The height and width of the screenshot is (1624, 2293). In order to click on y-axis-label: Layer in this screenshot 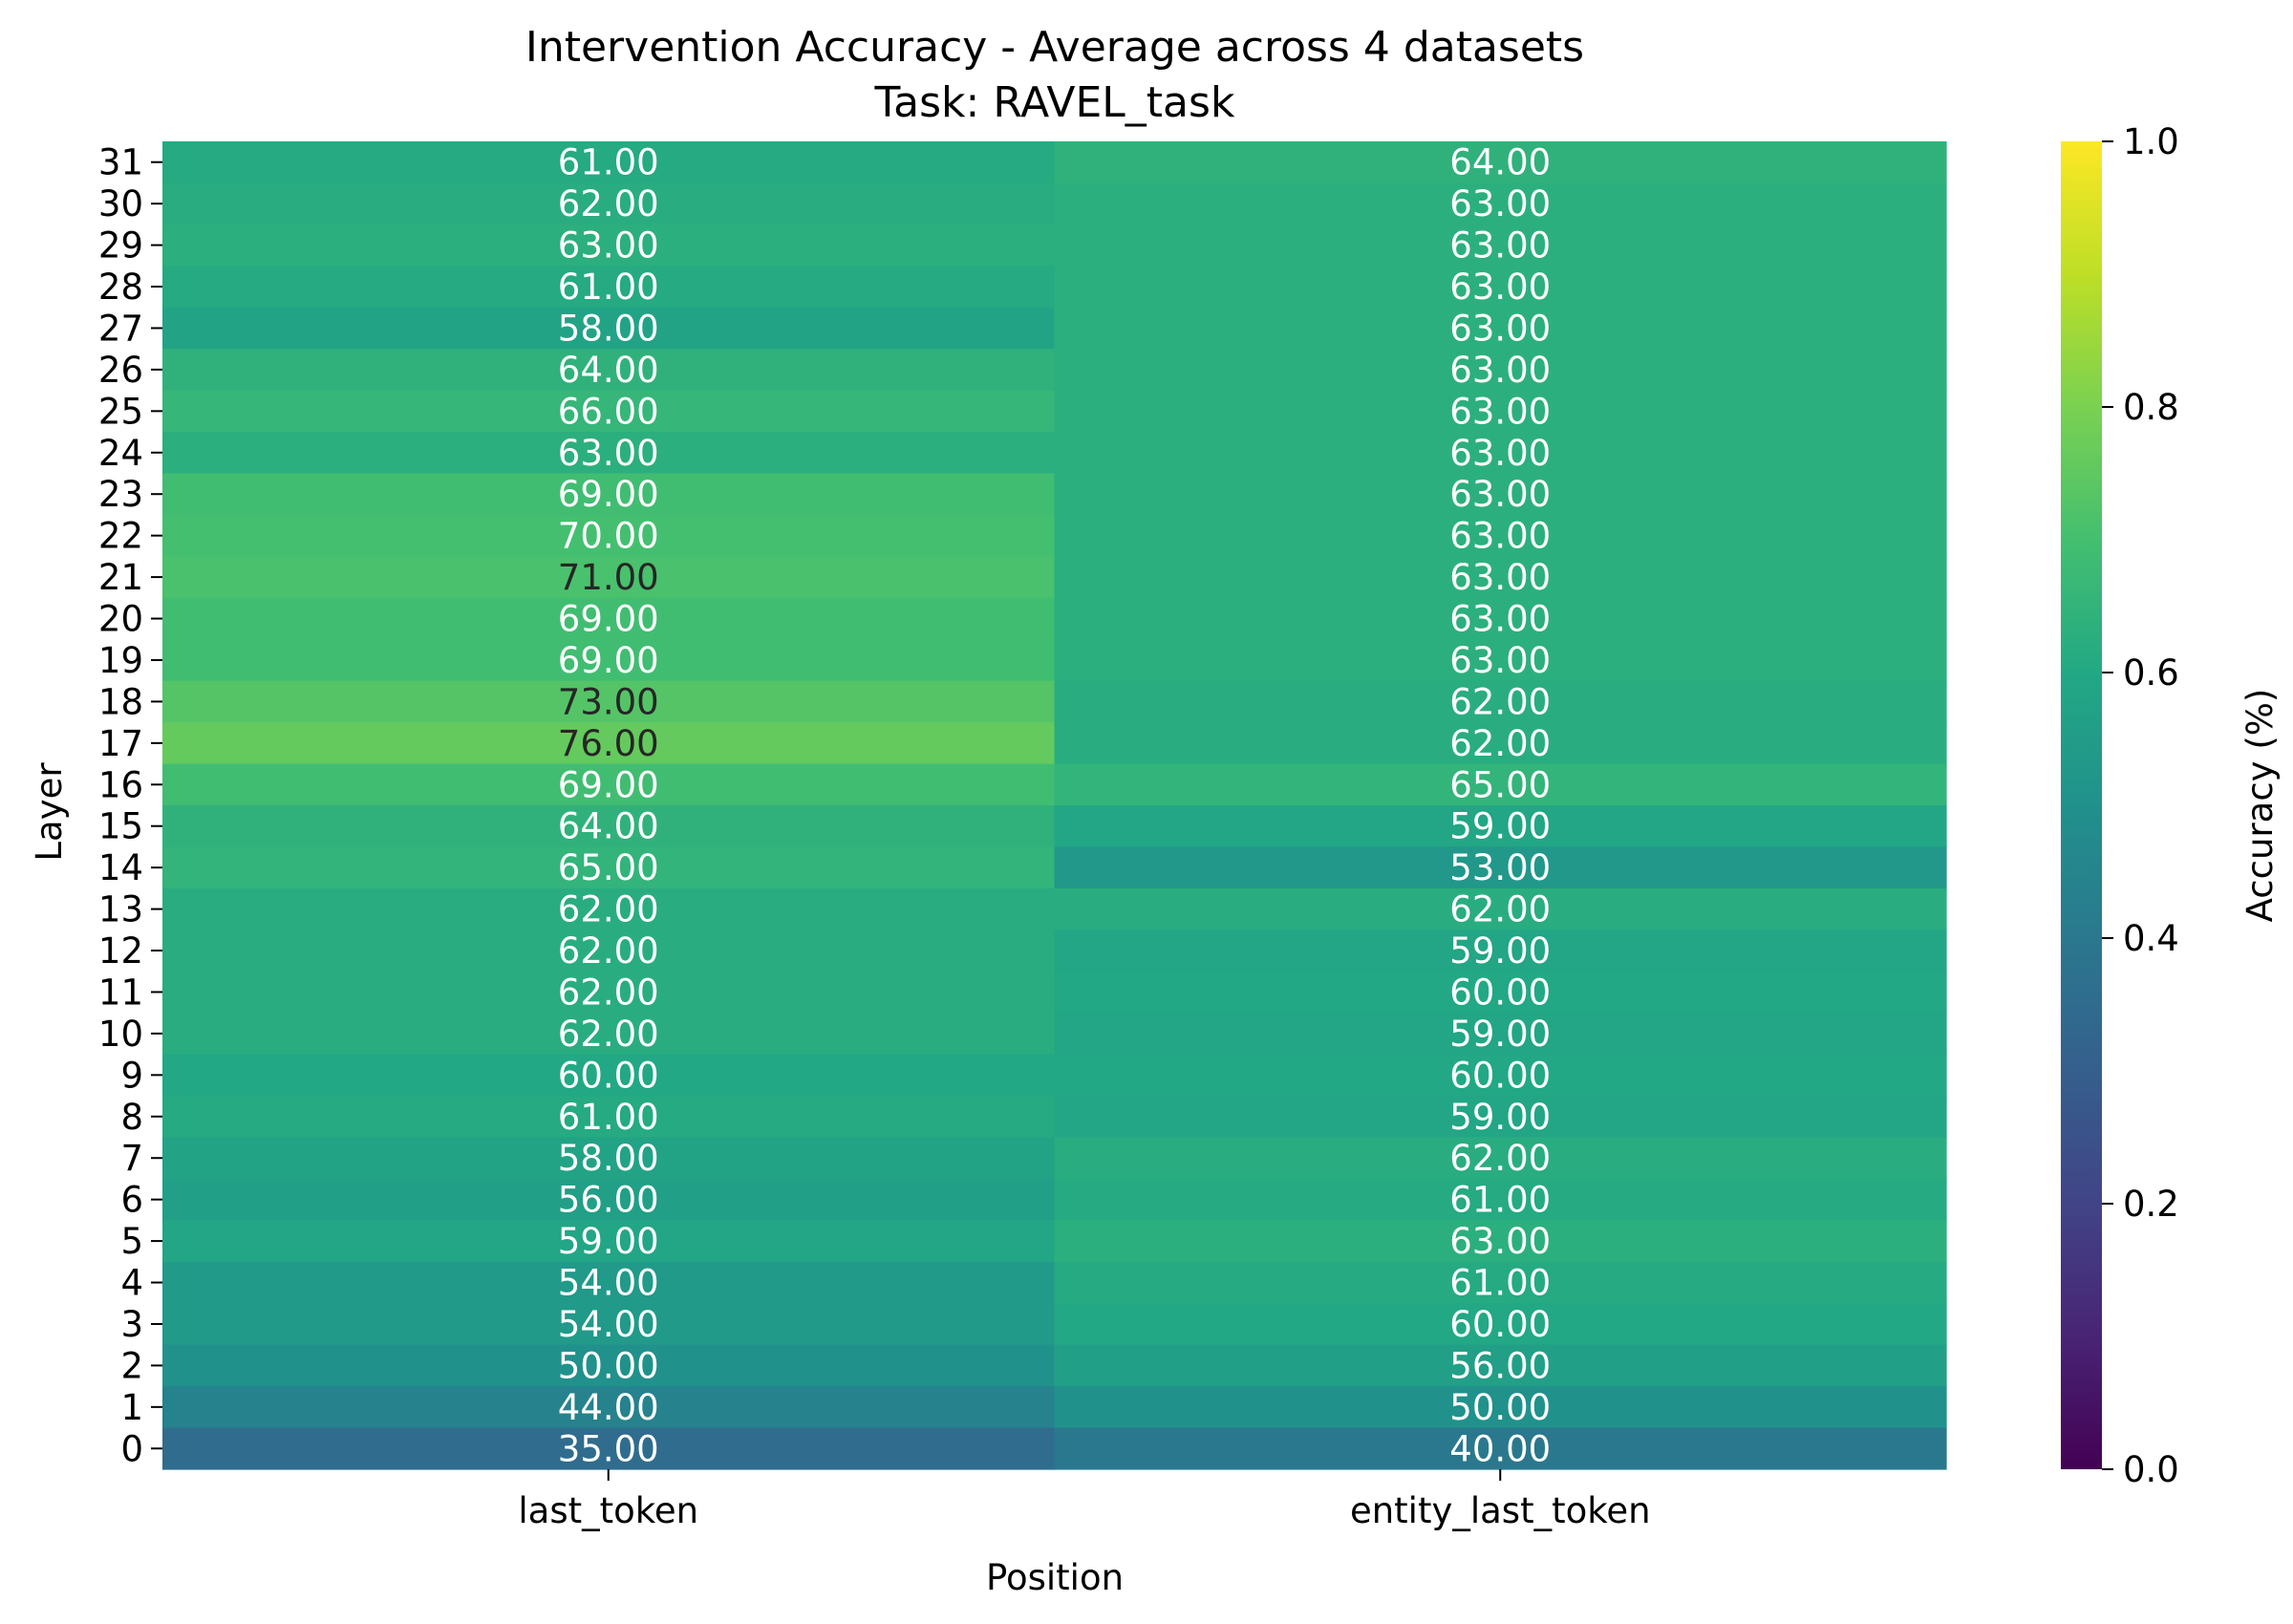, I will do `click(49, 812)`.